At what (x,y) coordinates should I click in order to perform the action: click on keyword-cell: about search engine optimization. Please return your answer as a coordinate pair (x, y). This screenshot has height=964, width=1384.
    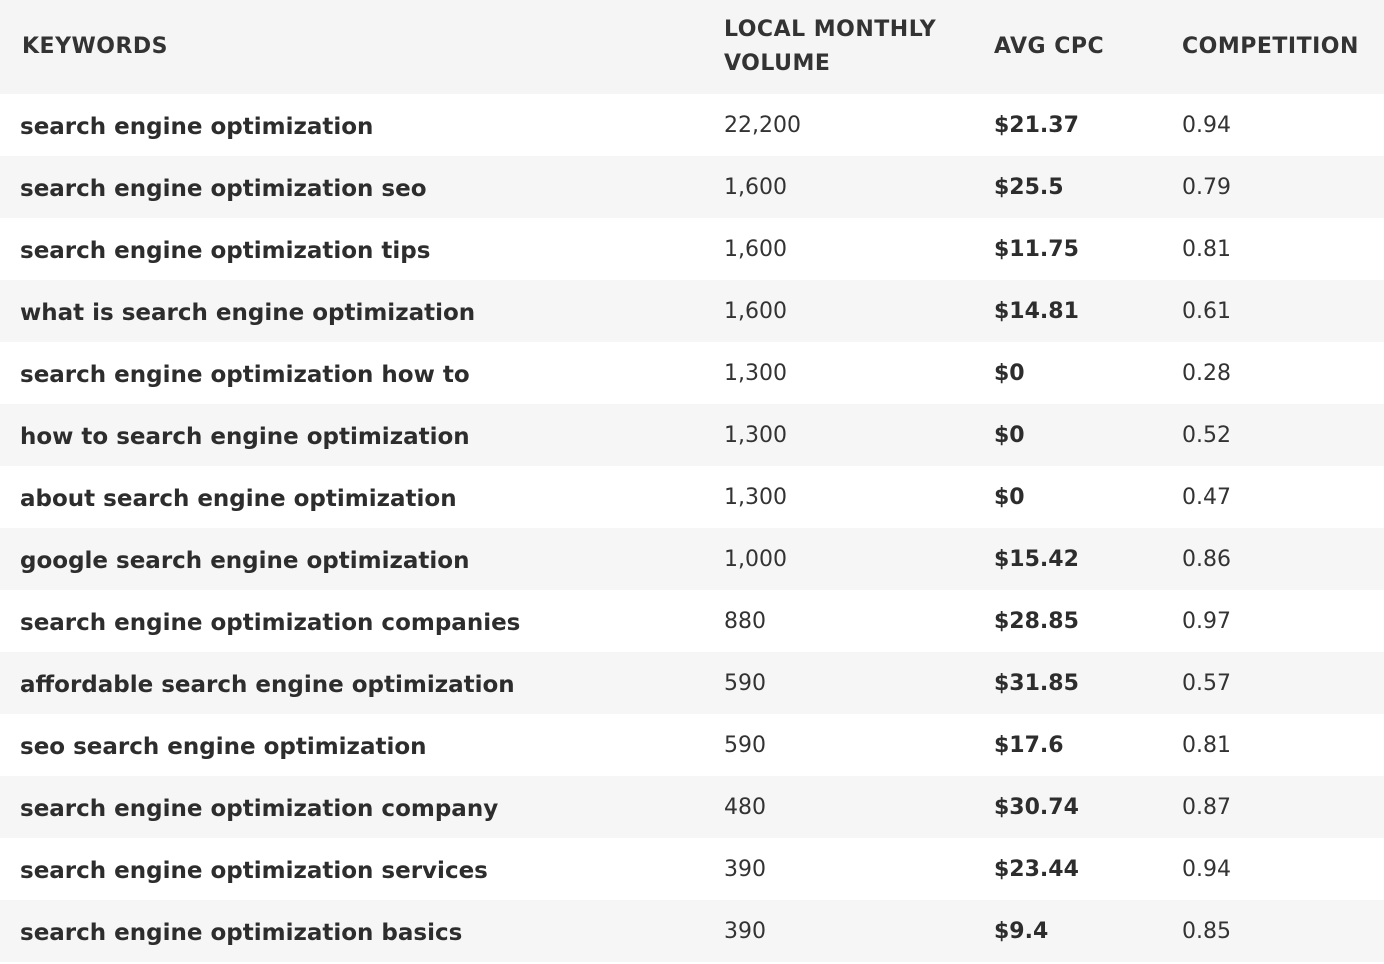
    Looking at the image, I should click on (238, 499).